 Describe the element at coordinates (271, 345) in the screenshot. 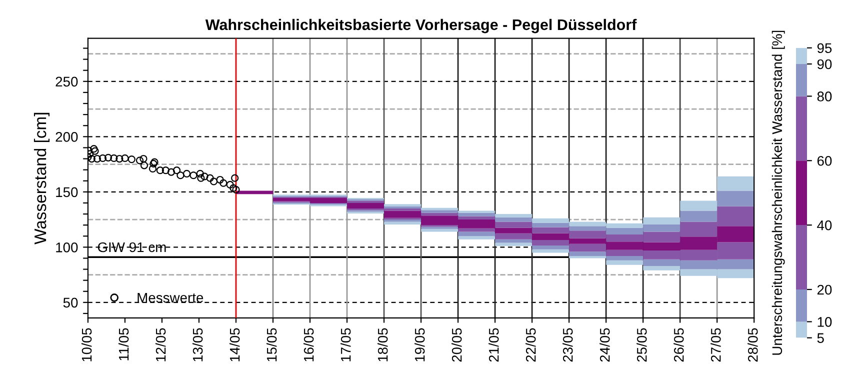

I see `x-tick-label: 15/05` at that location.